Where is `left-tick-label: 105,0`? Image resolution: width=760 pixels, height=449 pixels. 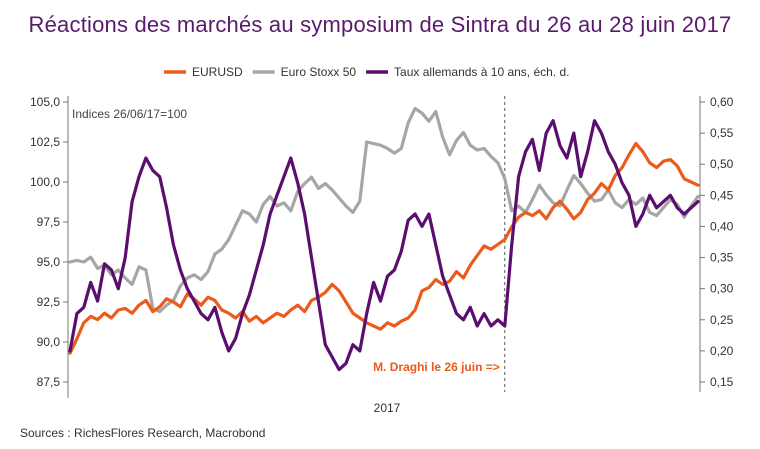 left-tick-label: 105,0 is located at coordinates (45, 102).